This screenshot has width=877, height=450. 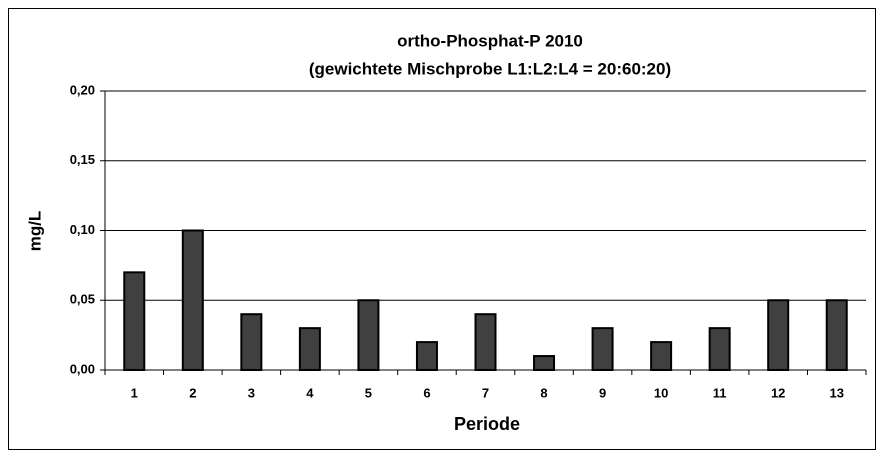 I want to click on y-tick-label: 0,20, so click(x=82, y=89).